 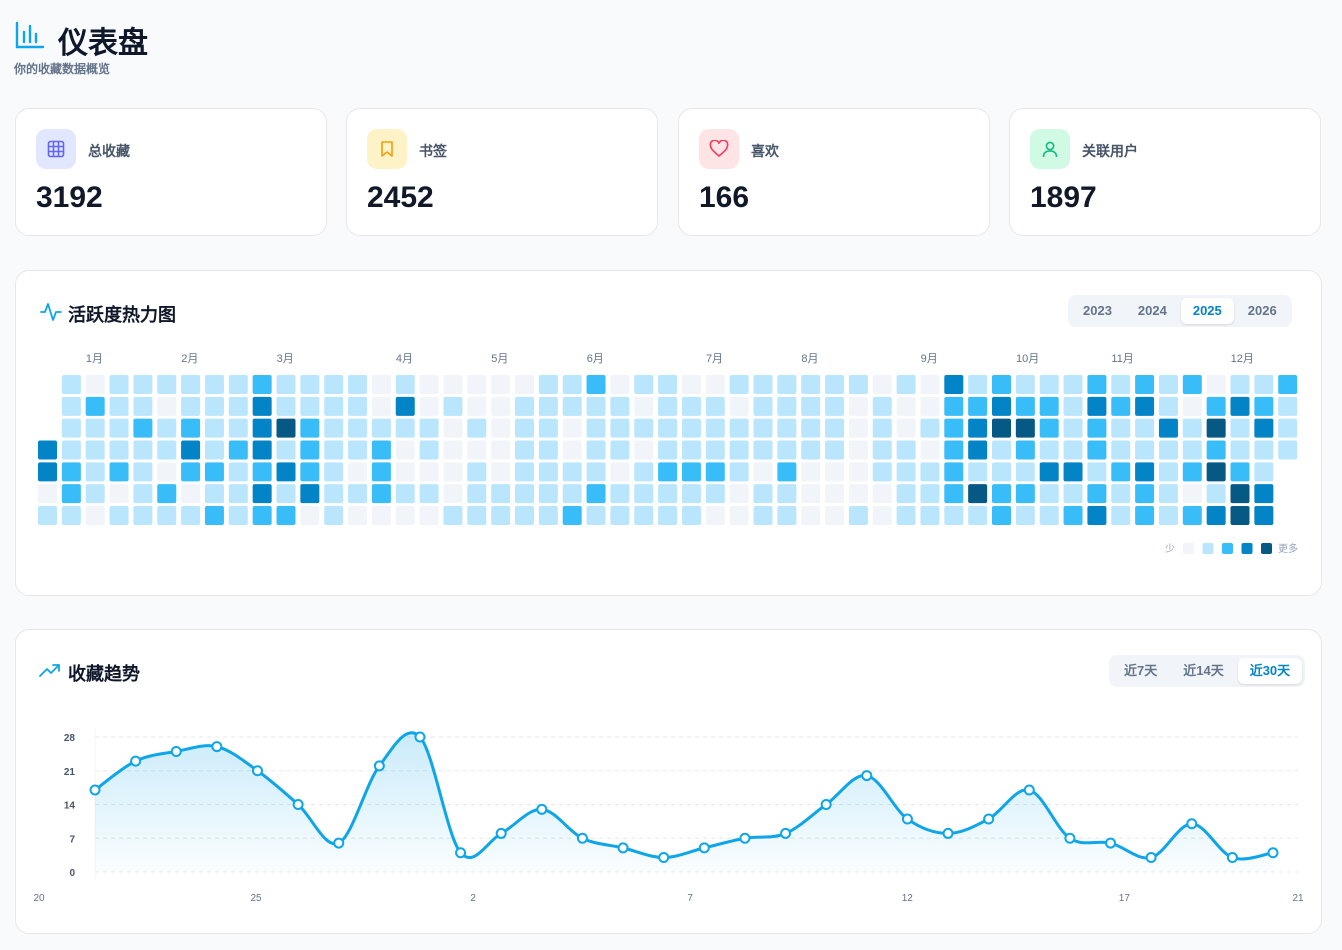 I want to click on stat-label: 关联用户, so click(x=1110, y=151).